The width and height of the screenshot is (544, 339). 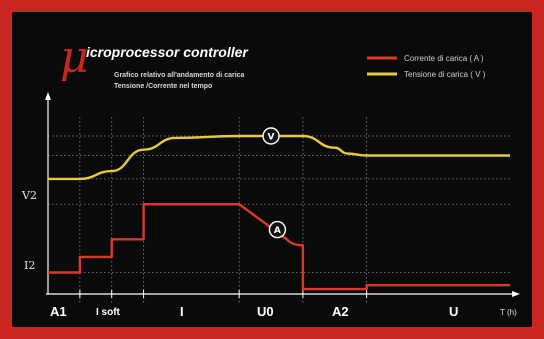 I want to click on phase-label-u: U, so click(x=453, y=311).